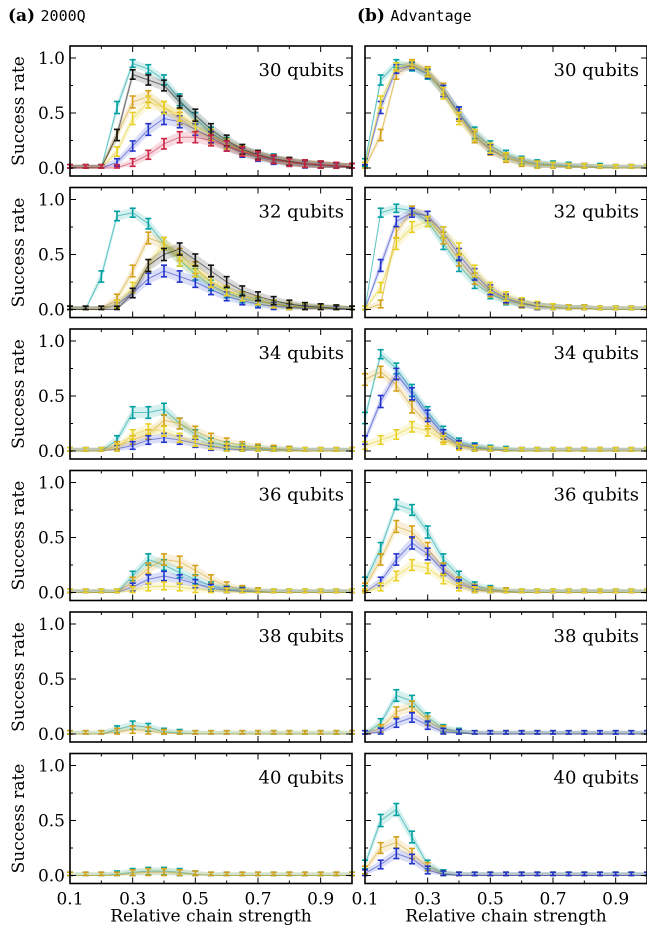 Image resolution: width=647 pixels, height=937 pixels. Describe the element at coordinates (597, 70) in the screenshot. I see `panel-title: 30 qubits` at that location.